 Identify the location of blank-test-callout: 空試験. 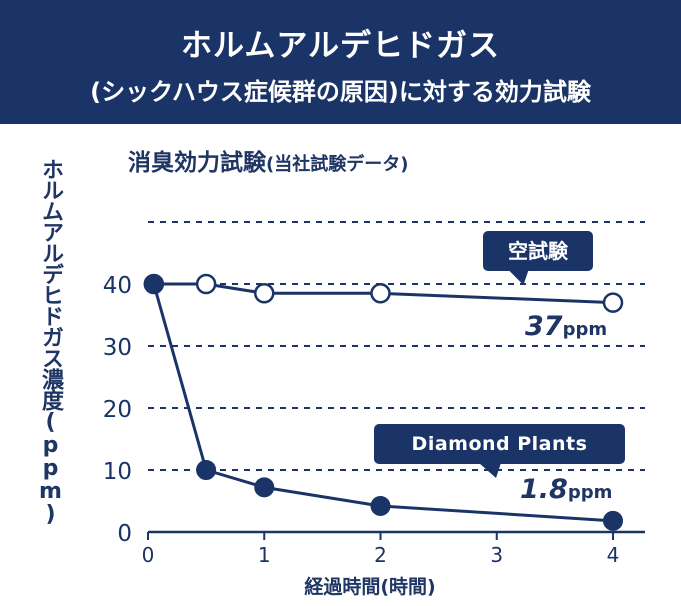
(538, 251).